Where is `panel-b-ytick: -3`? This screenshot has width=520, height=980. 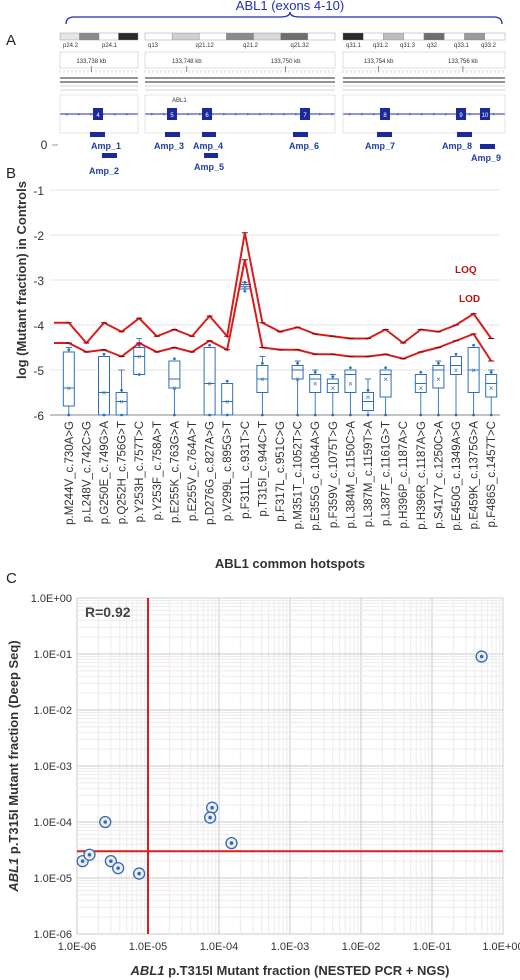 panel-b-ytick: -3 is located at coordinates (38, 281).